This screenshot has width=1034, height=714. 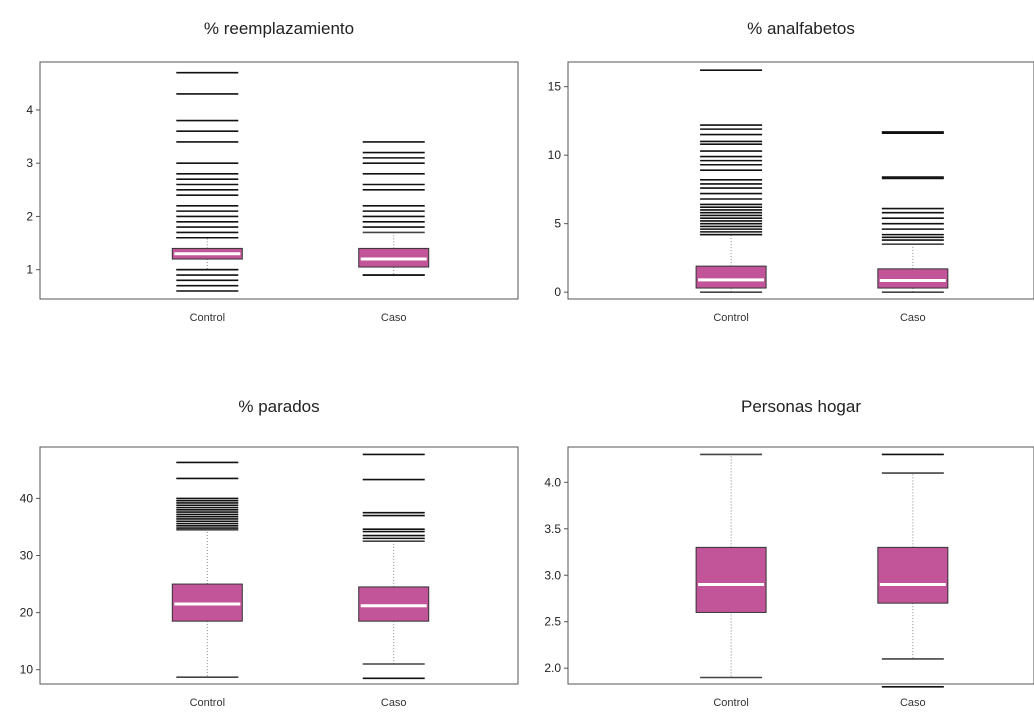 What do you see at coordinates (27, 556) in the screenshot?
I see `y-tick-label: 30` at bounding box center [27, 556].